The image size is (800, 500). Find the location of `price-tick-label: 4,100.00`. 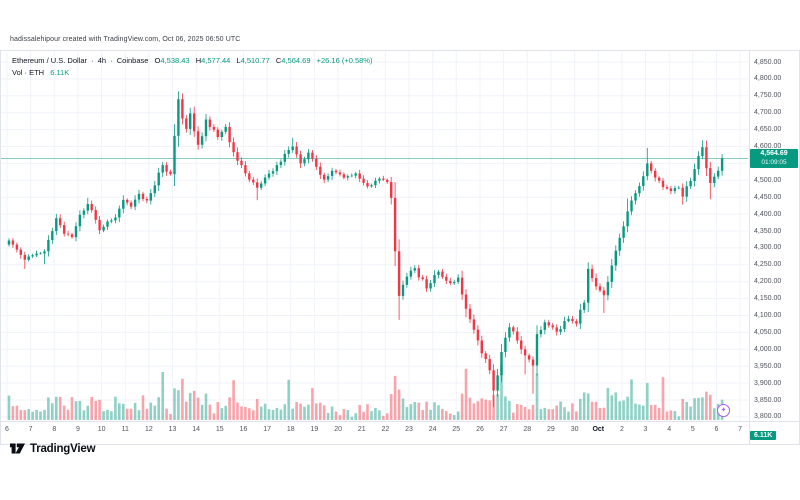

price-tick-label: 4,100.00 is located at coordinates (768, 315).